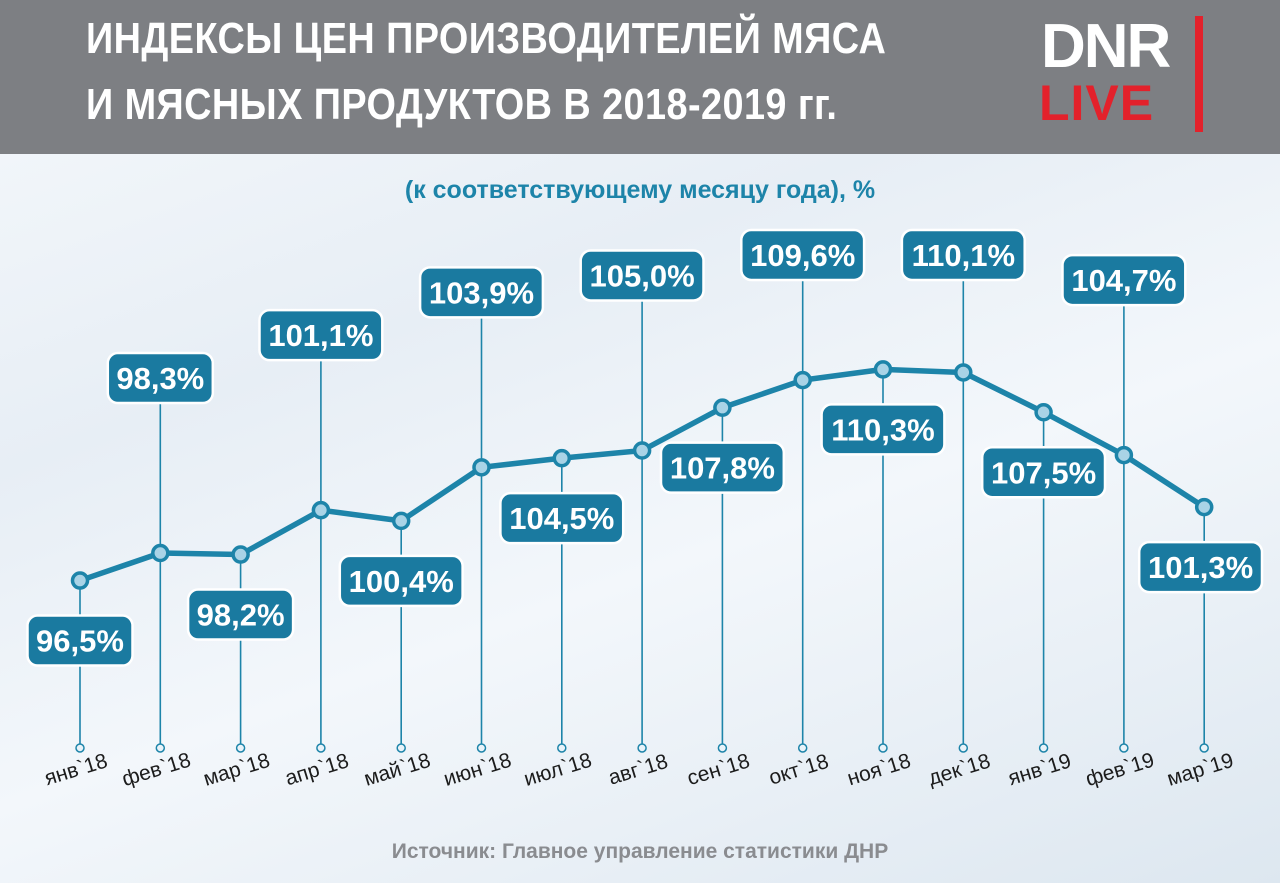 Image resolution: width=1280 pixels, height=883 pixels. I want to click on data-label-text: 96,5%, so click(80, 641).